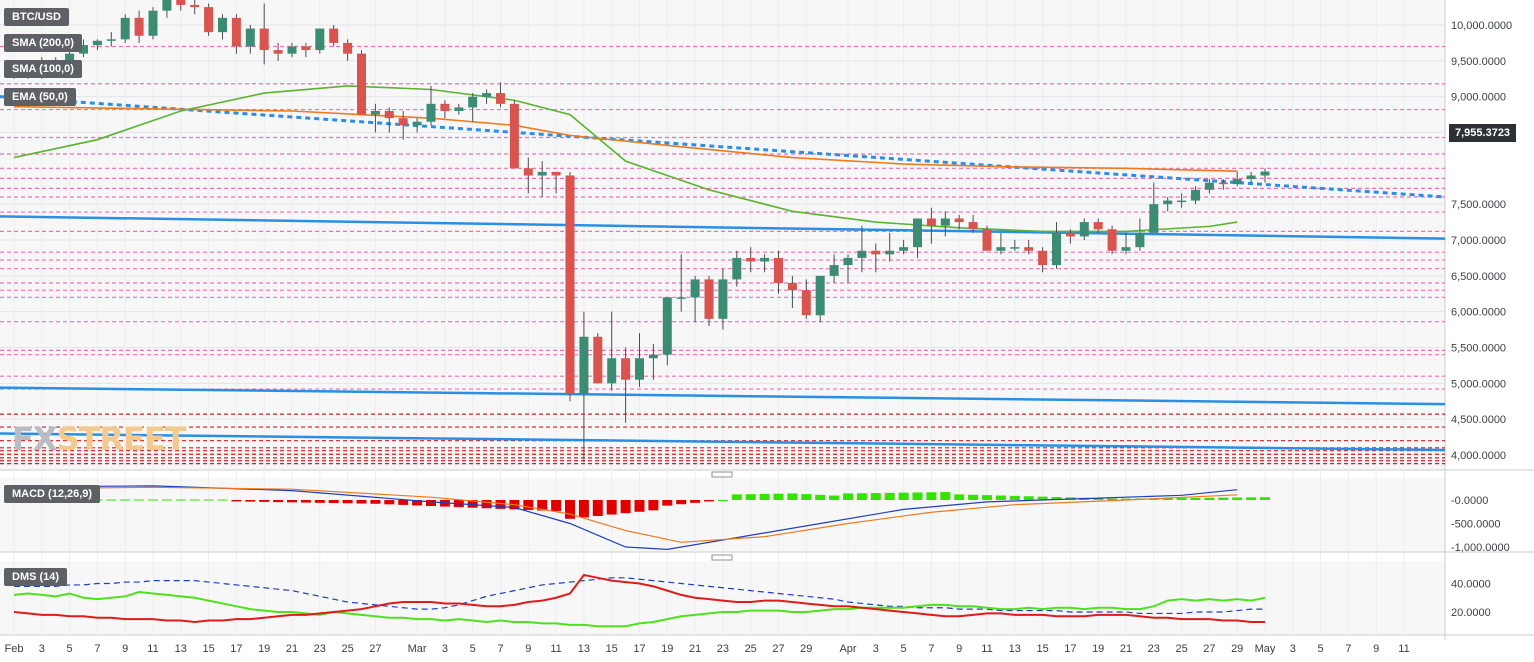 The height and width of the screenshot is (662, 1534). Describe the element at coordinates (473, 649) in the screenshot. I see `time-tick-label: 5` at that location.